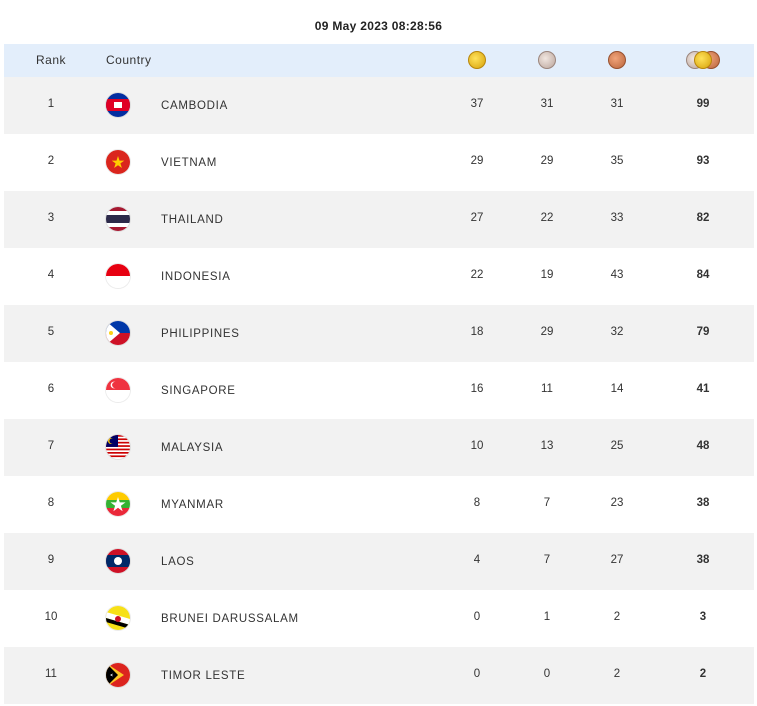 This screenshot has width=757, height=706. Describe the element at coordinates (703, 161) in the screenshot. I see `total-count: 93` at that location.